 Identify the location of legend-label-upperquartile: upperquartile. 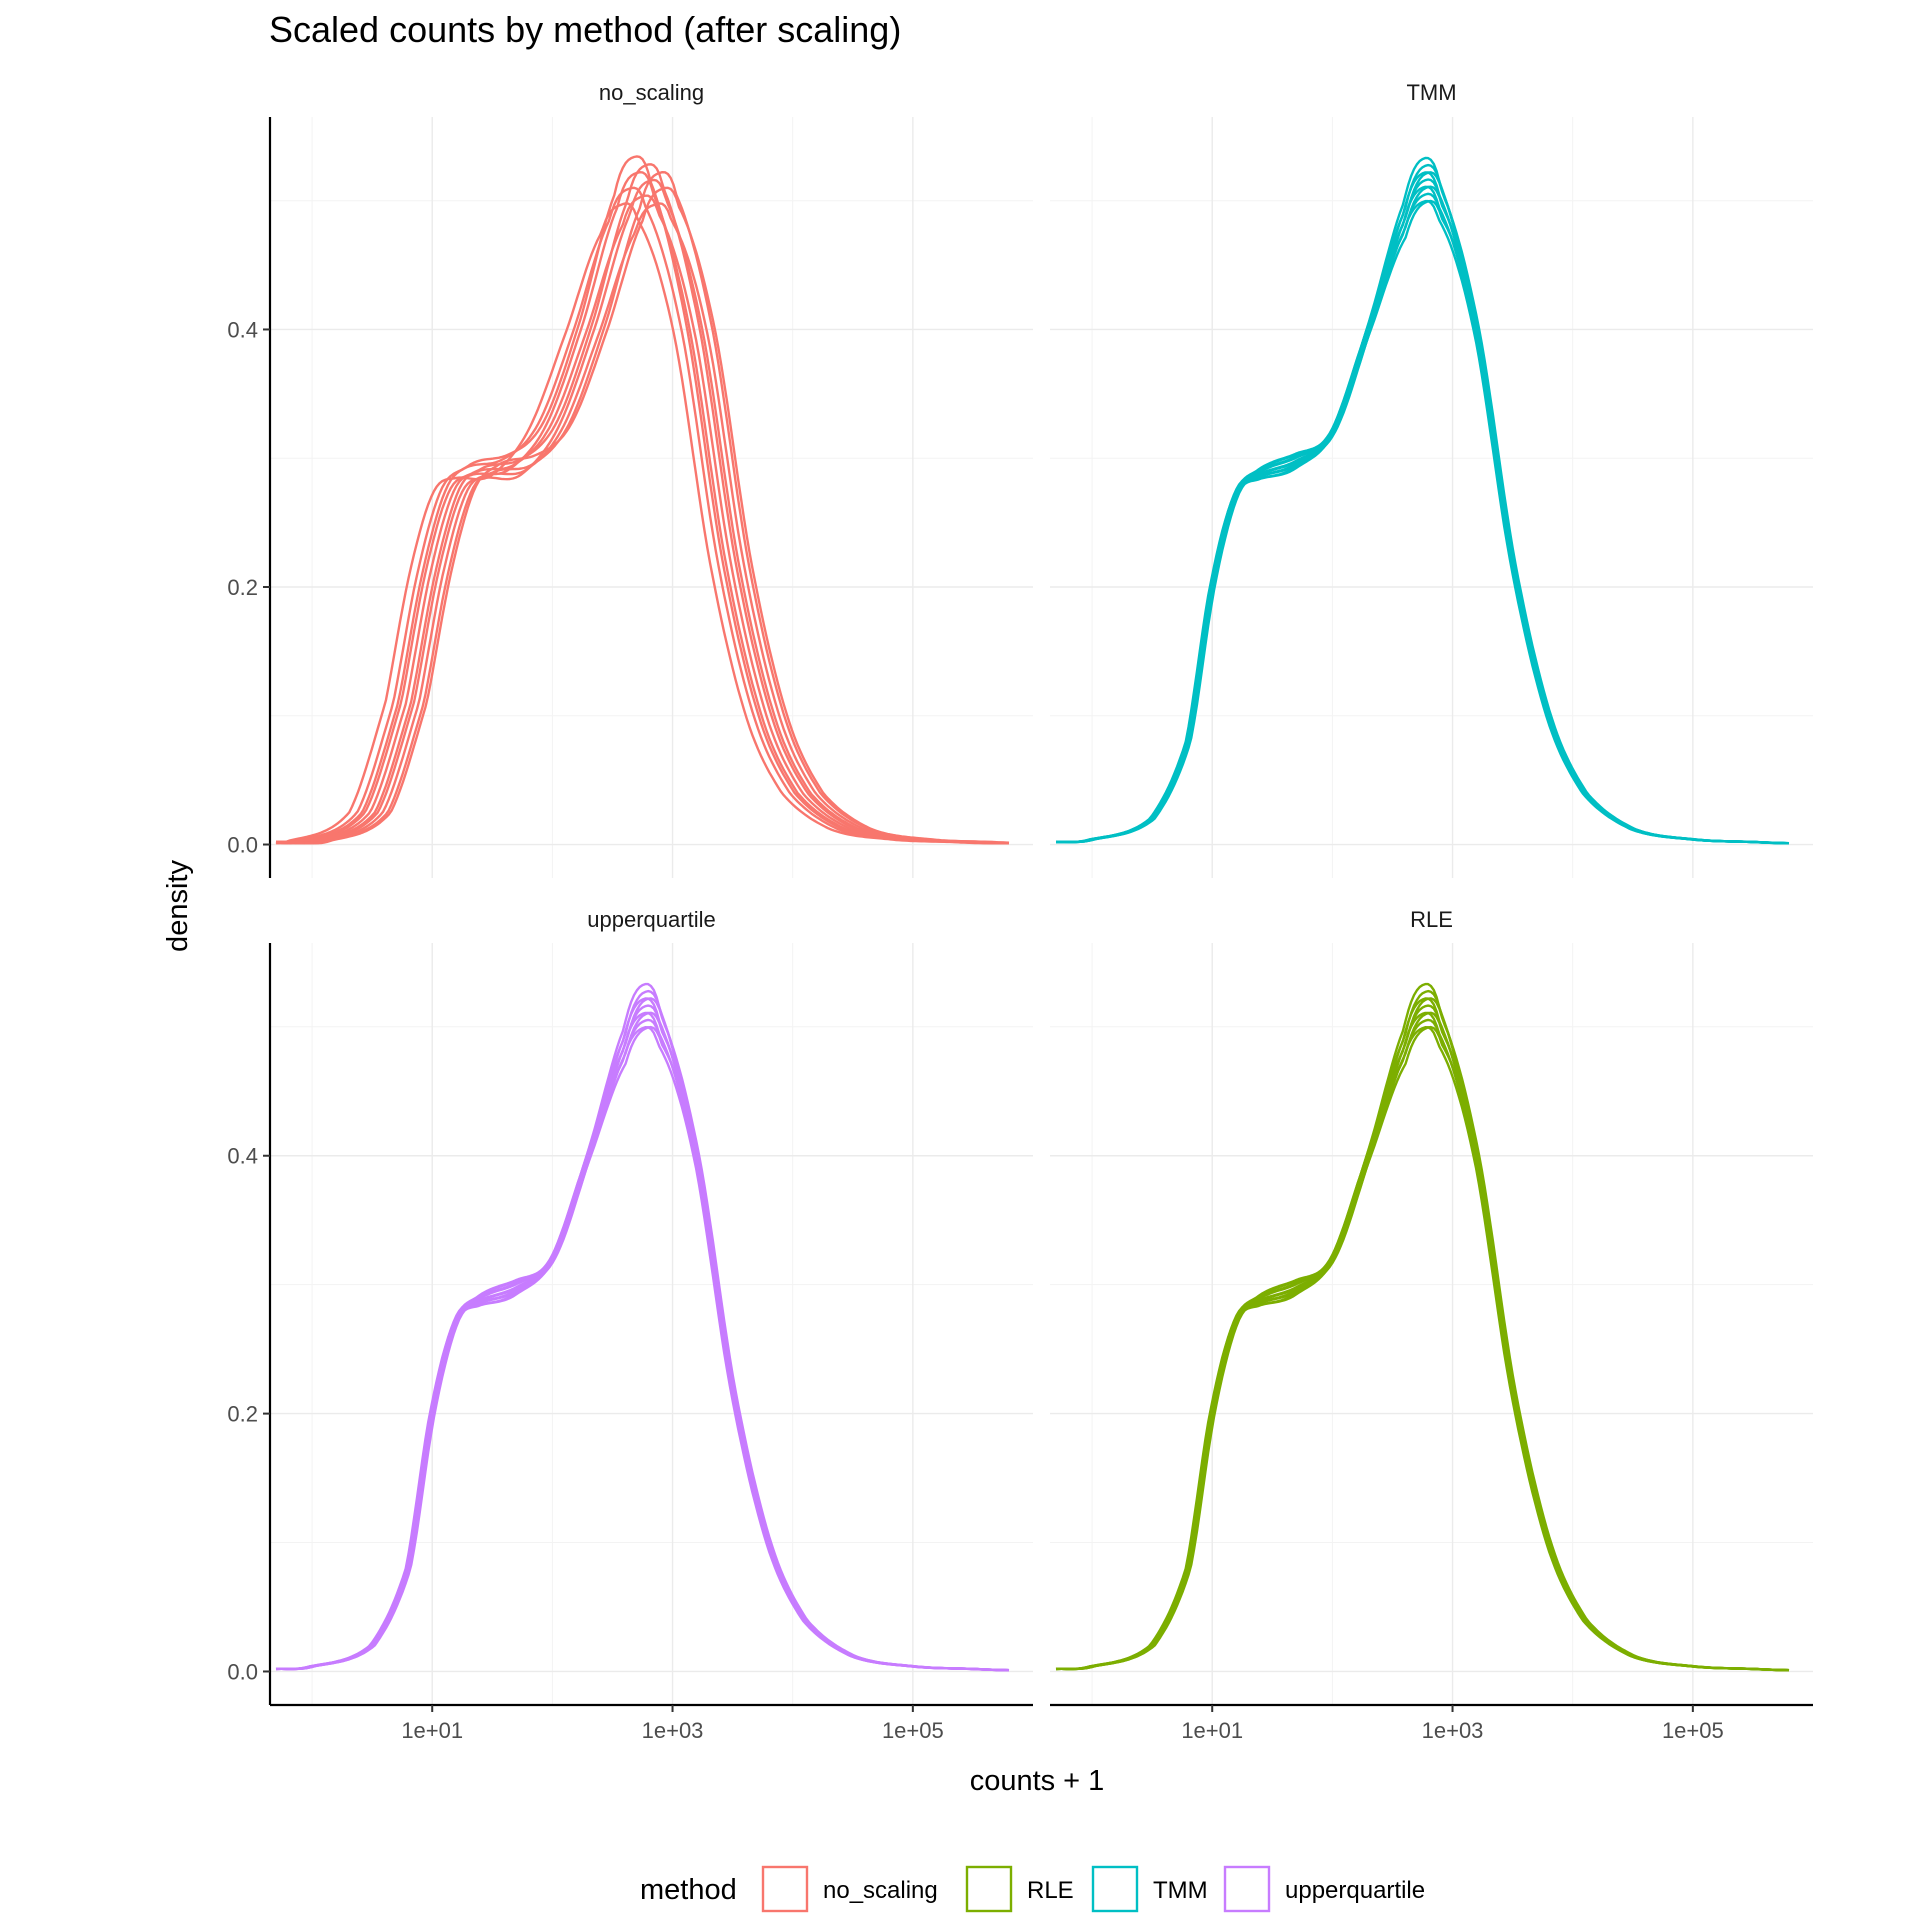
(1355, 1890).